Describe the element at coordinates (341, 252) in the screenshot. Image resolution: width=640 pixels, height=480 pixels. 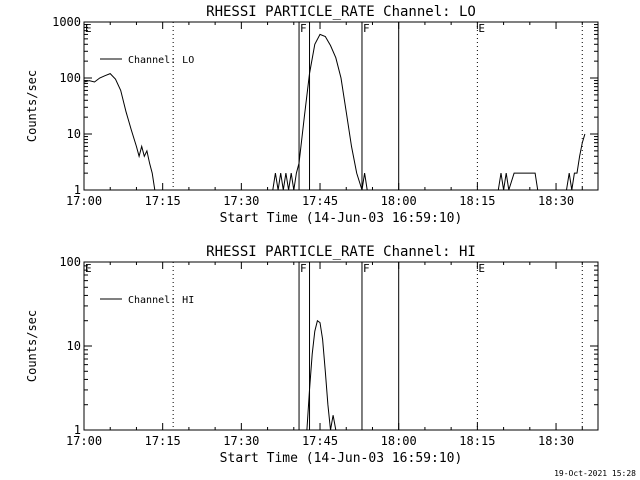
I see `chart-title: RHESSI PARTICLE_RATE Channel: HI` at that location.